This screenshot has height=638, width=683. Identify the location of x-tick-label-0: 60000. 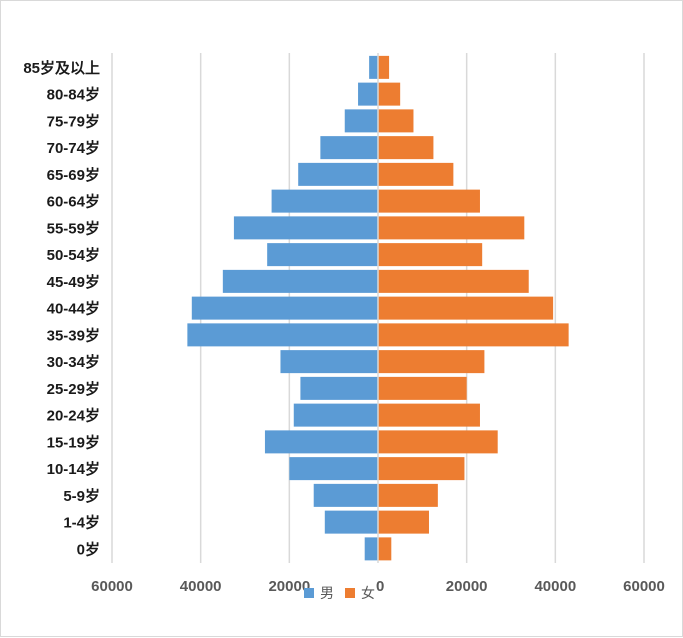
(112, 586).